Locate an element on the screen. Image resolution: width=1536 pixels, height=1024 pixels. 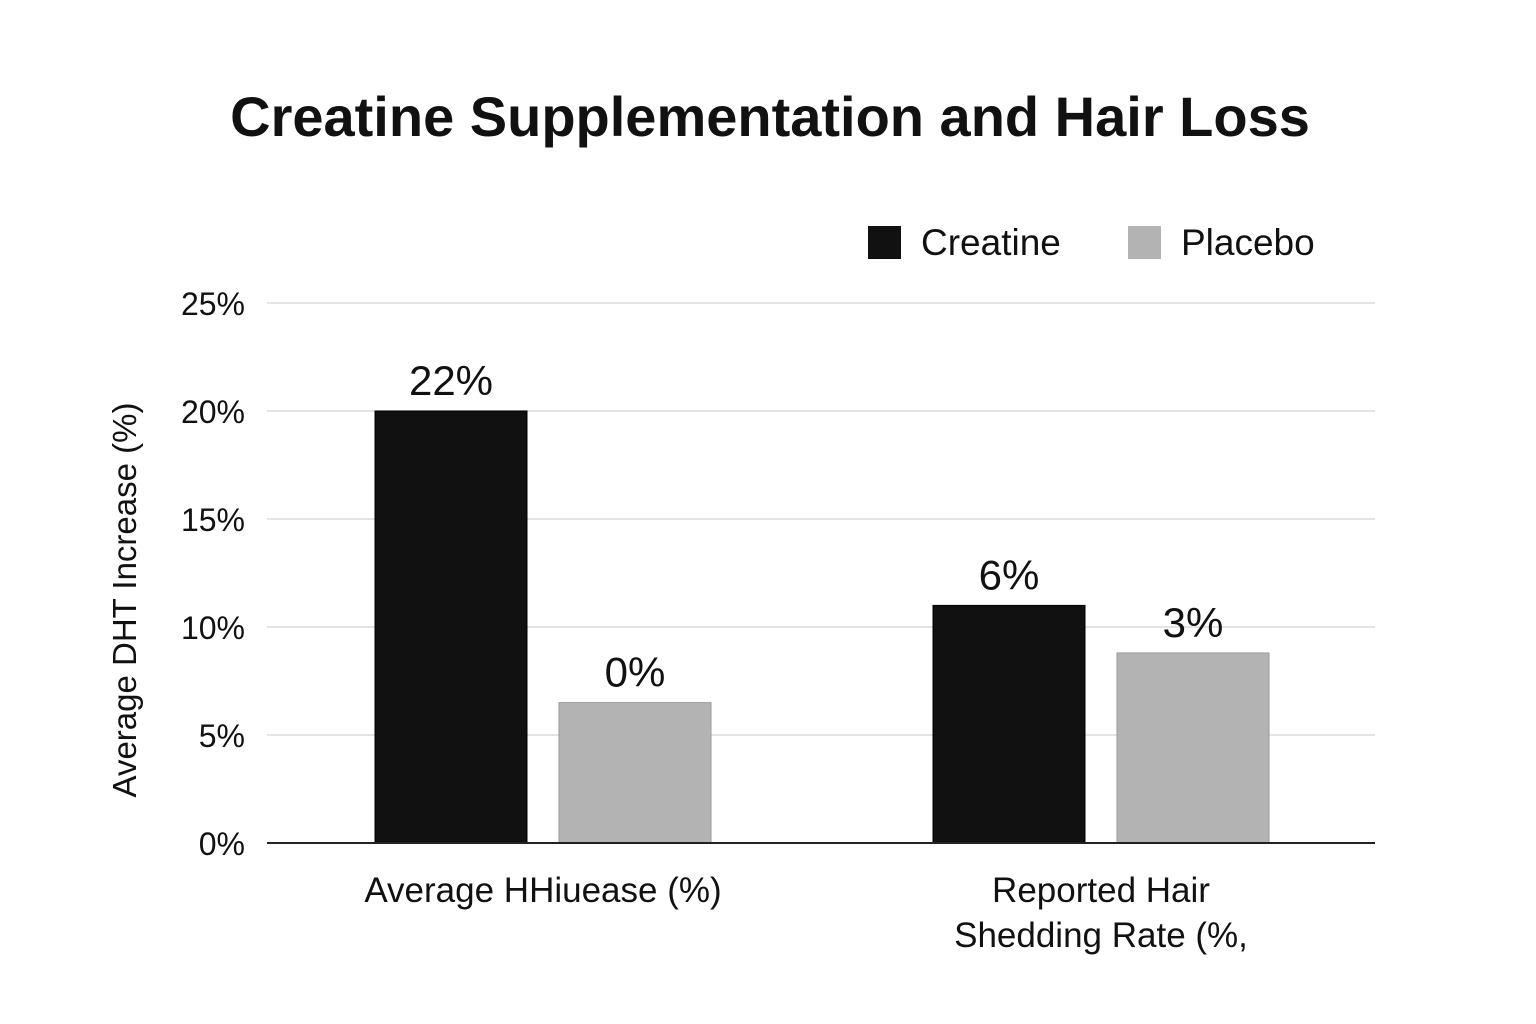
legend-label-creatine: Creatine is located at coordinates (991, 242).